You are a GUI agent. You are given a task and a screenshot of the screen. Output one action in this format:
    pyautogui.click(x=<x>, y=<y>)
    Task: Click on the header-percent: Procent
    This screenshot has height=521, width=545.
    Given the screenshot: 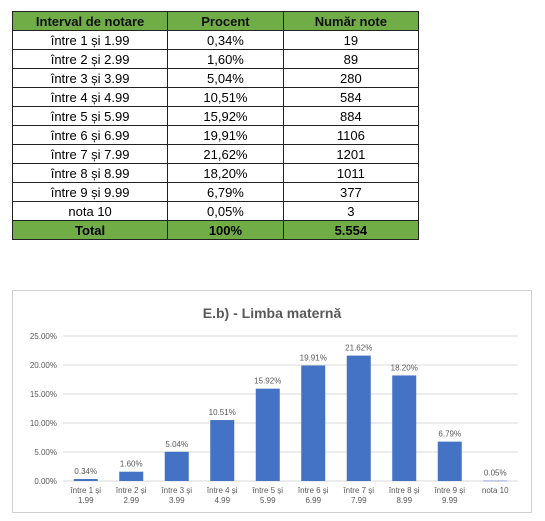 What is the action you would take?
    pyautogui.click(x=225, y=21)
    